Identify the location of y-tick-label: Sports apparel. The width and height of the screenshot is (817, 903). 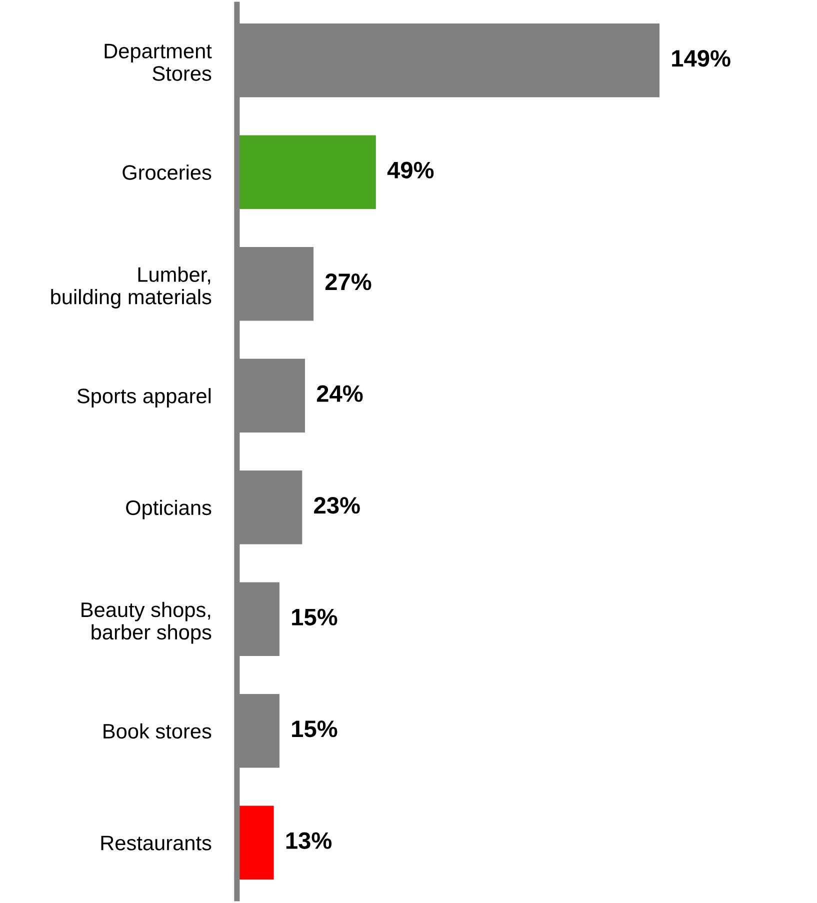
(144, 398).